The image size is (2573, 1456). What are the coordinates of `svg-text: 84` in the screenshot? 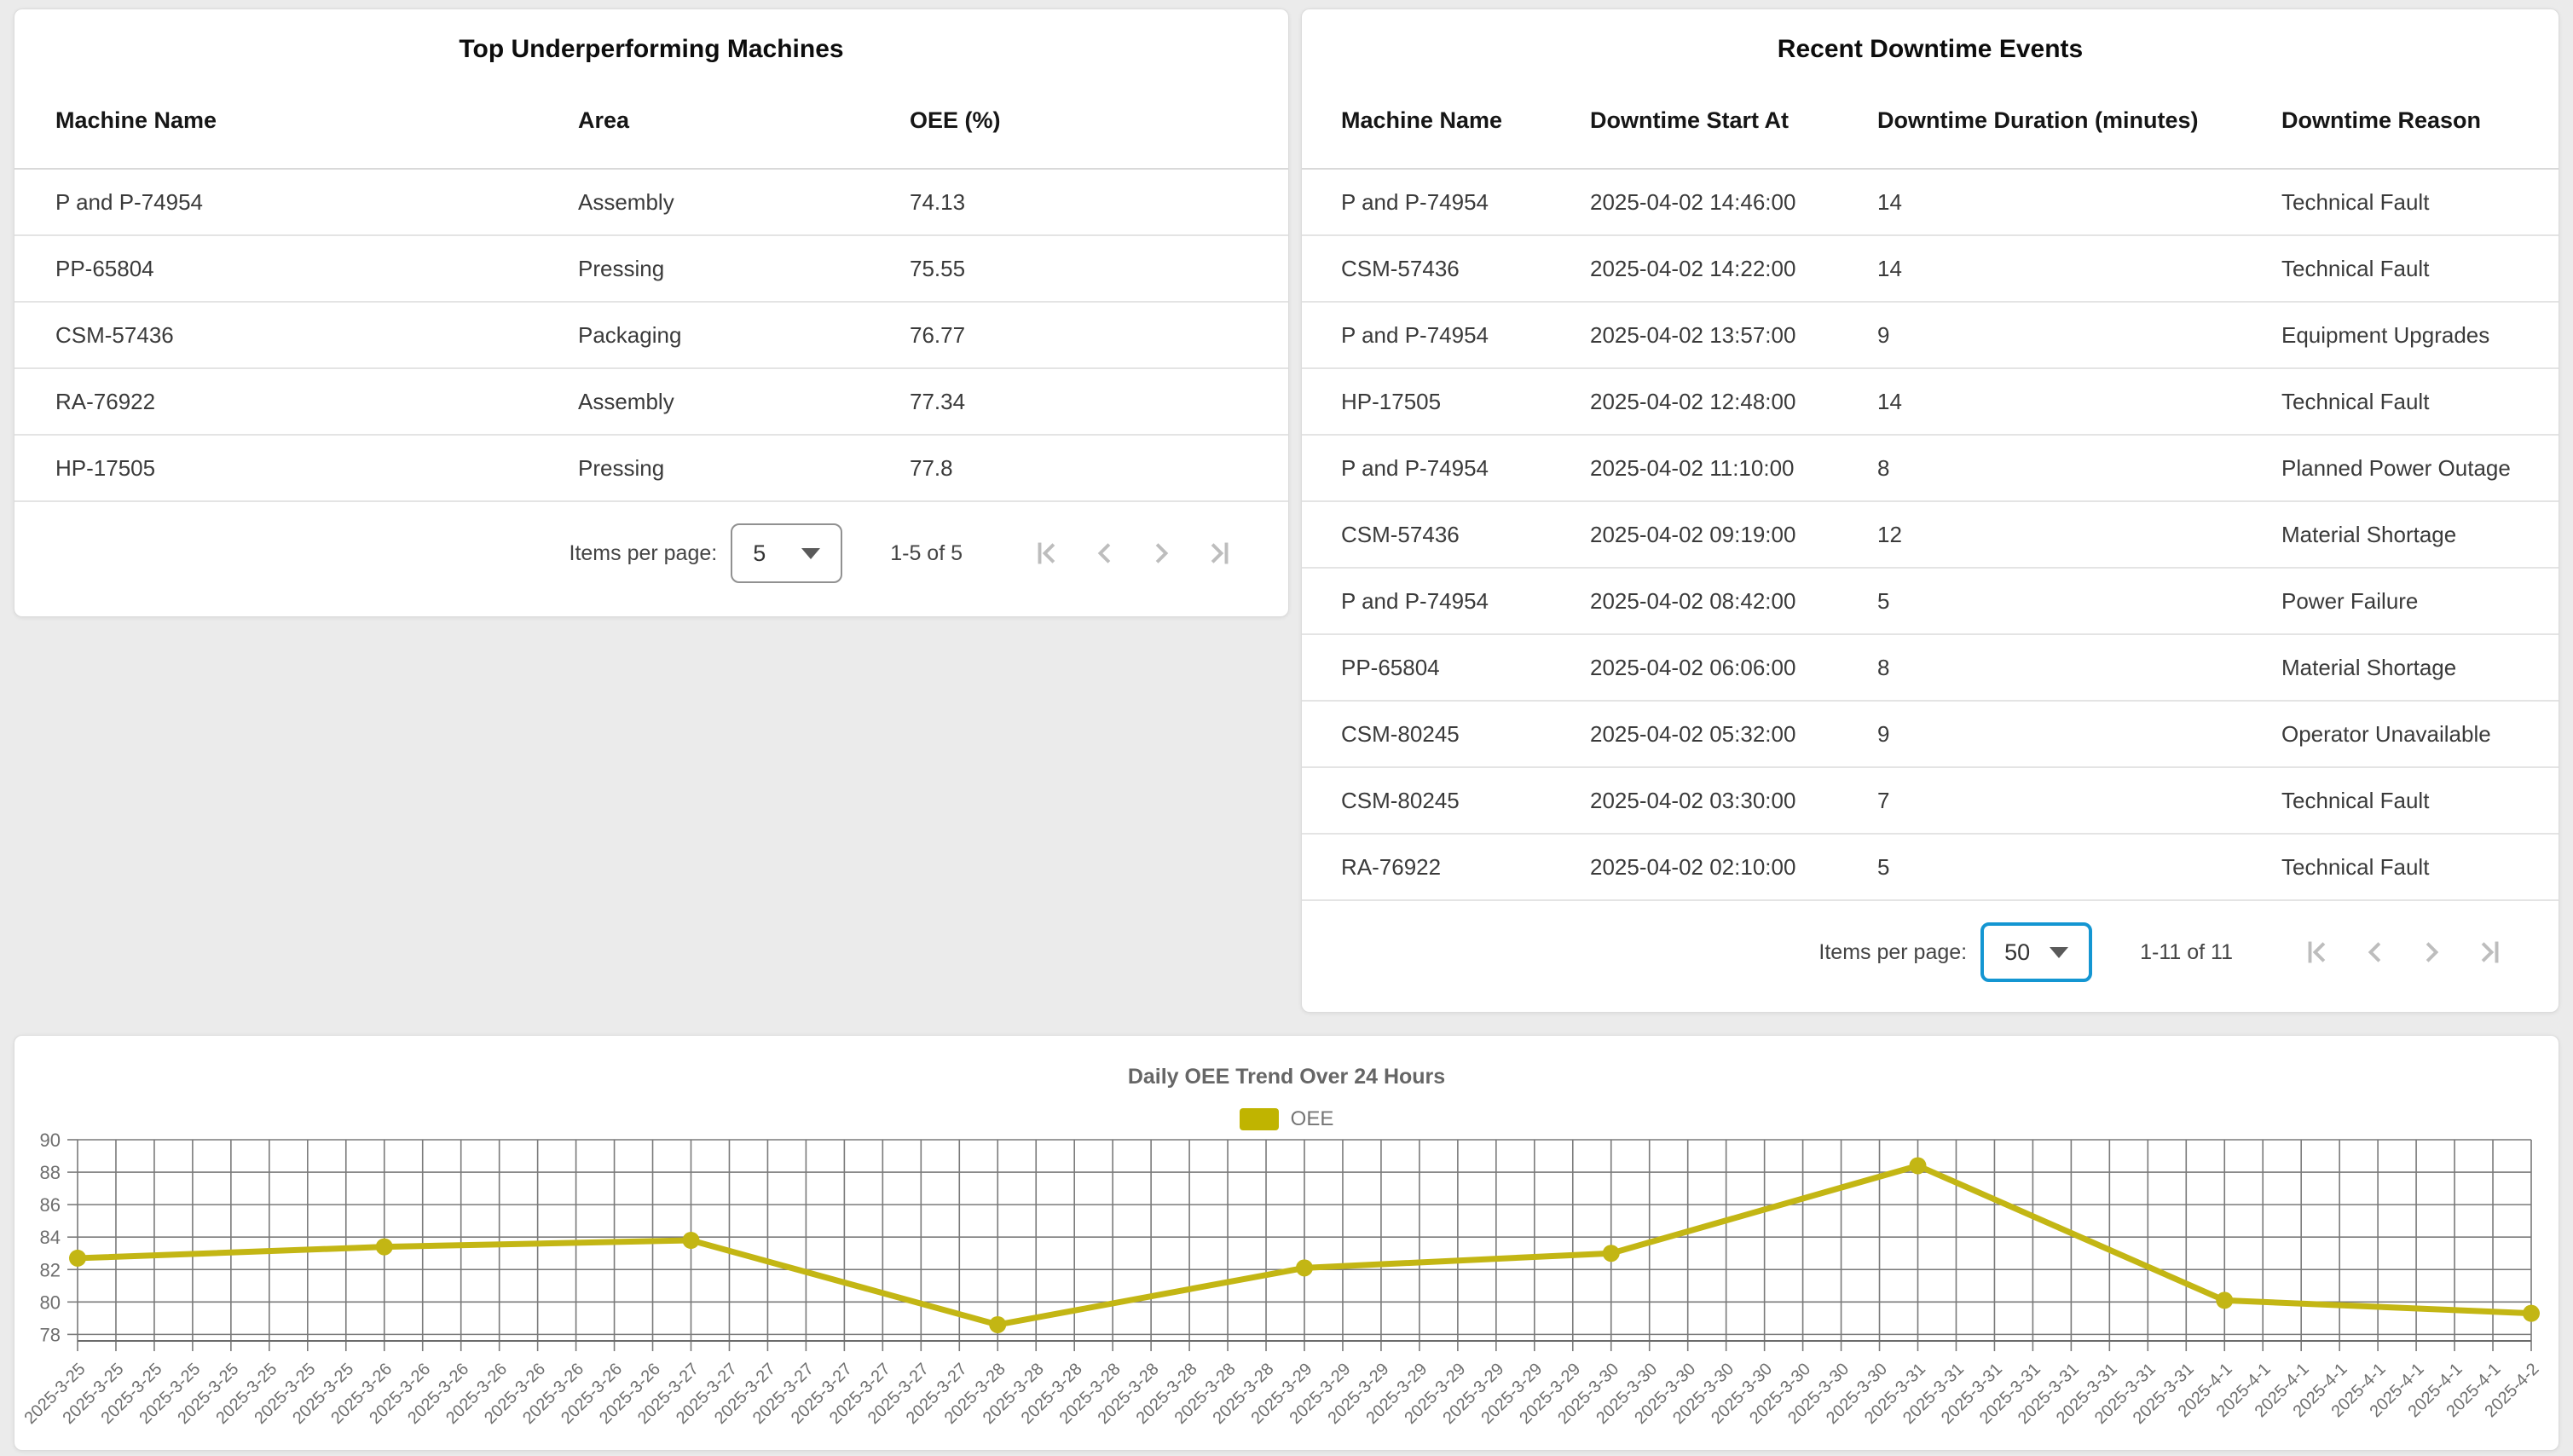 It's located at (50, 1237).